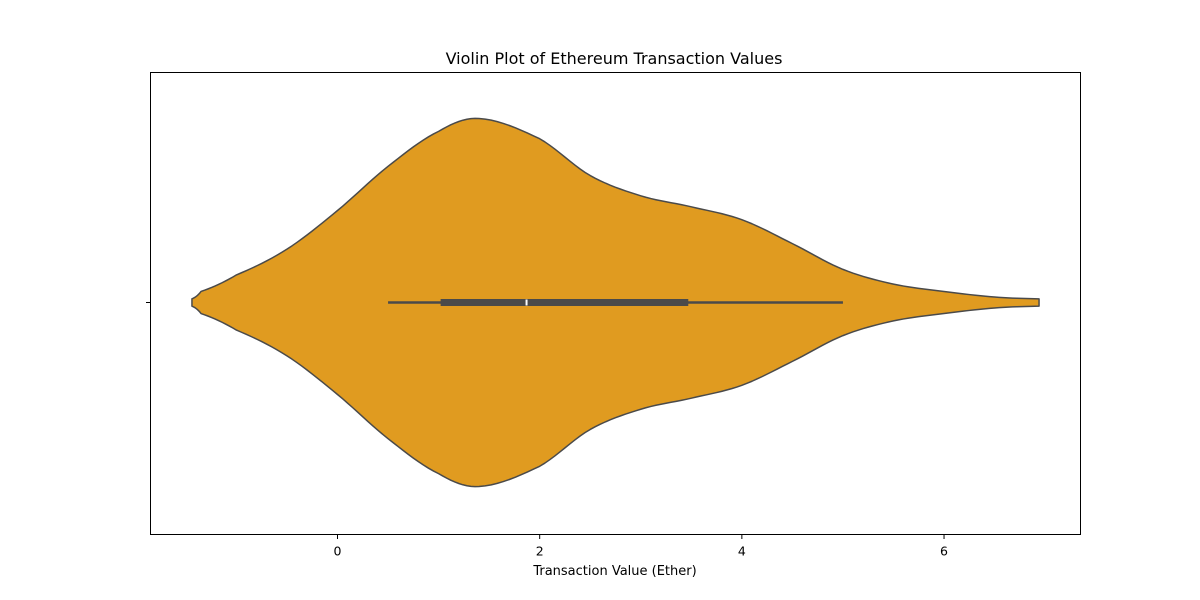 The image size is (1200, 600). Describe the element at coordinates (641, 546) in the screenshot. I see `x-axis: 0 2 4 6` at that location.